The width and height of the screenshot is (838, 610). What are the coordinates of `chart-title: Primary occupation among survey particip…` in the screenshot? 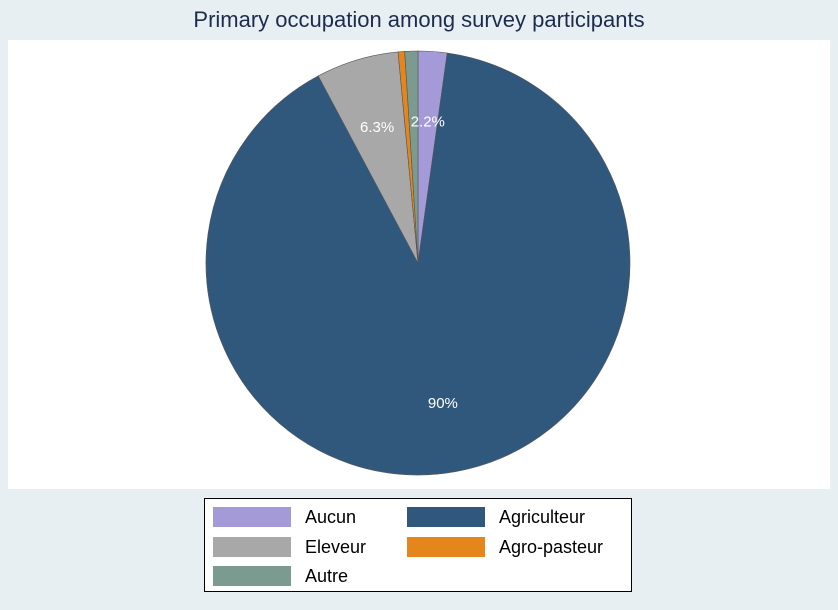 It's located at (419, 19).